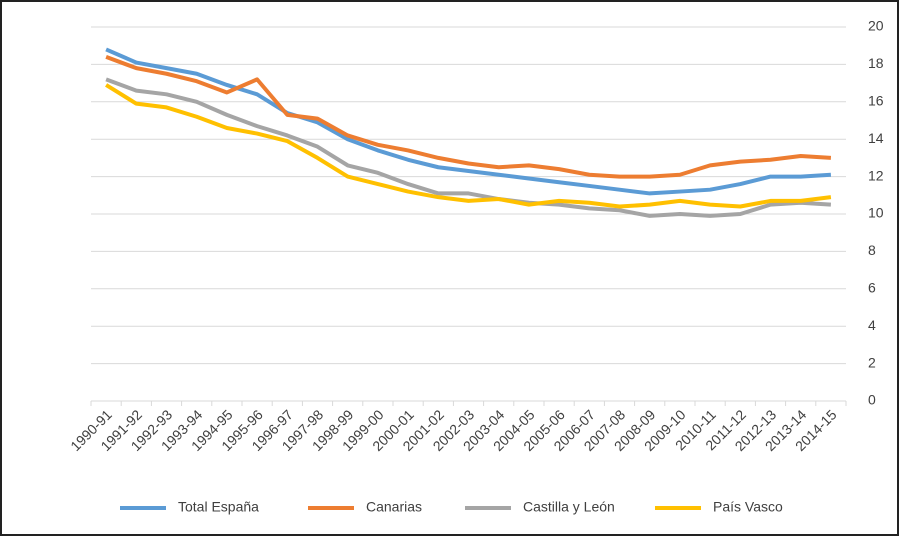 This screenshot has width=899, height=536. What do you see at coordinates (748, 507) in the screenshot?
I see `legend-label: País Vasco` at bounding box center [748, 507].